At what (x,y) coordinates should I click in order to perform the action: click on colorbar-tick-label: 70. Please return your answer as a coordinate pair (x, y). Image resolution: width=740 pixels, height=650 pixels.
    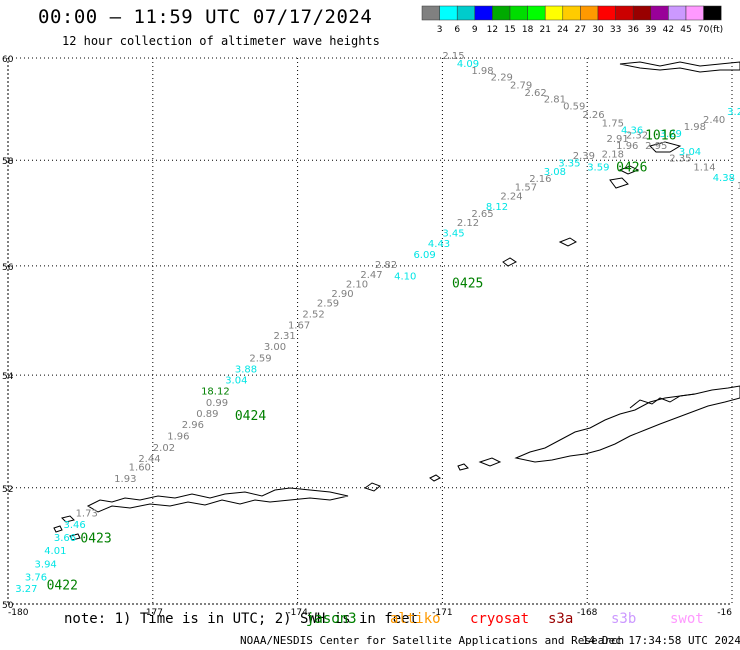
    Looking at the image, I should click on (704, 30).